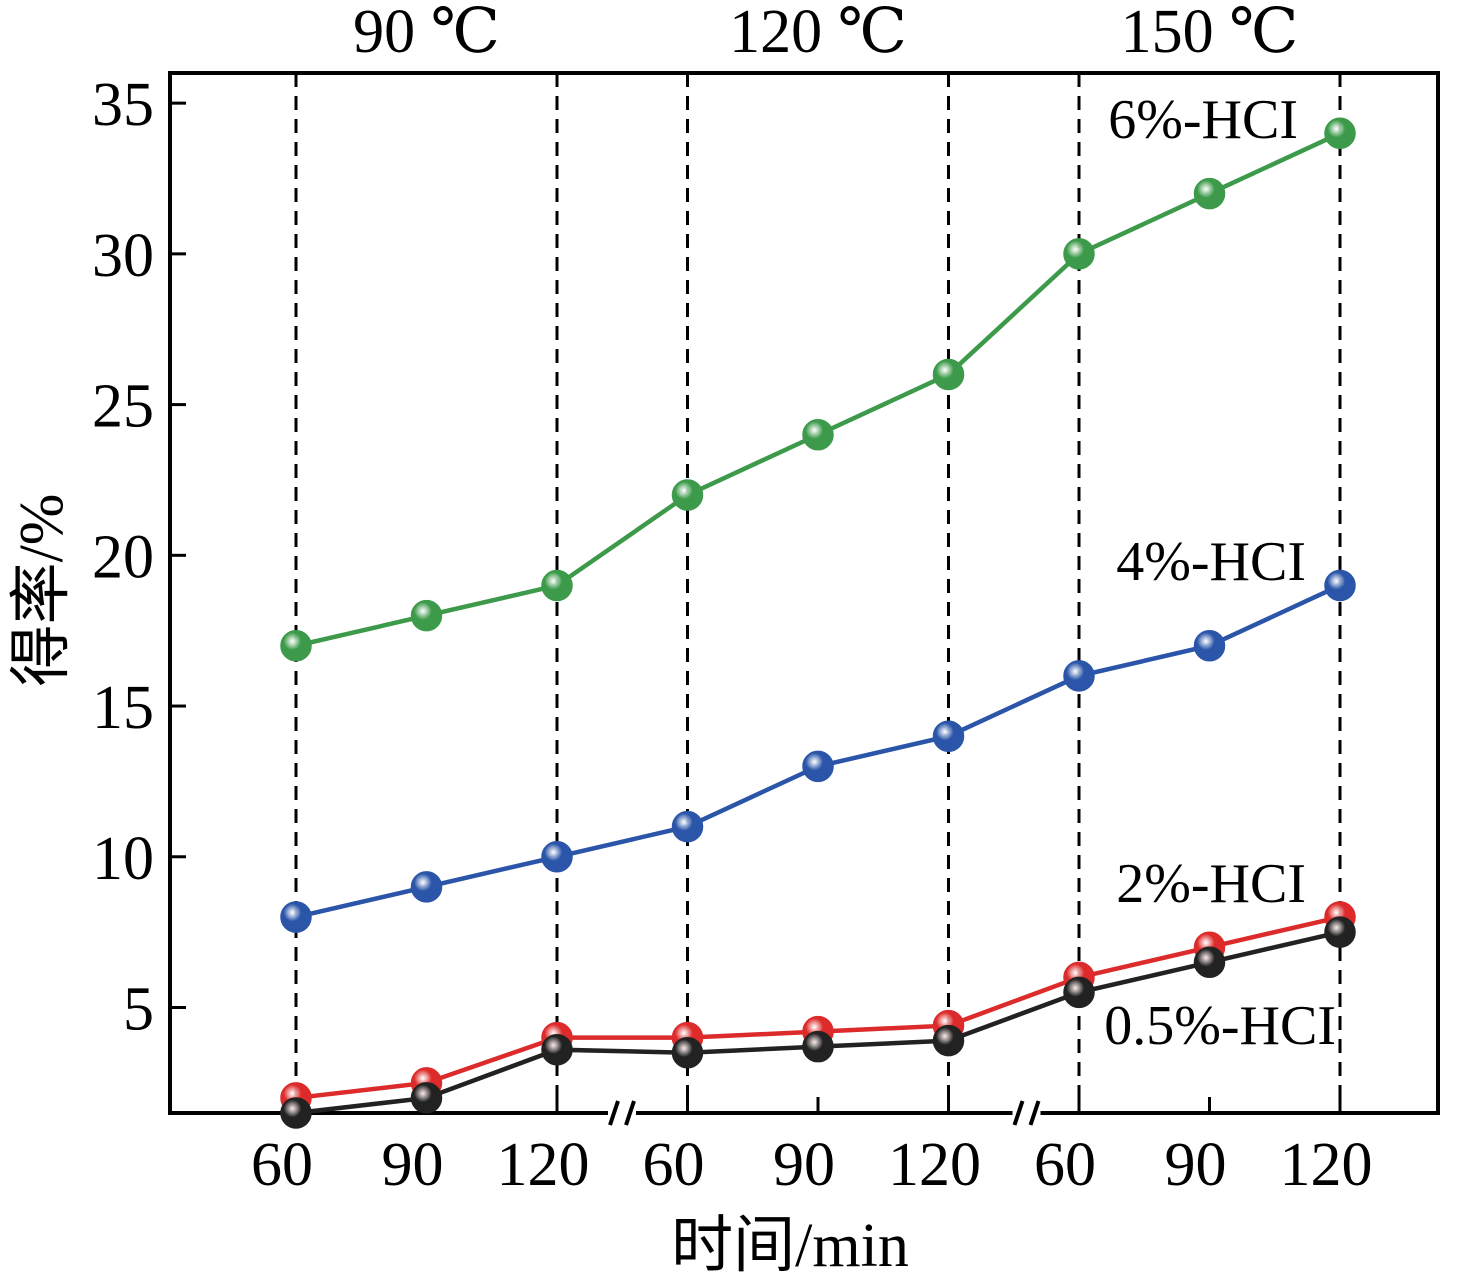  What do you see at coordinates (123, 708) in the screenshot?
I see `y-tick-label: 15` at bounding box center [123, 708].